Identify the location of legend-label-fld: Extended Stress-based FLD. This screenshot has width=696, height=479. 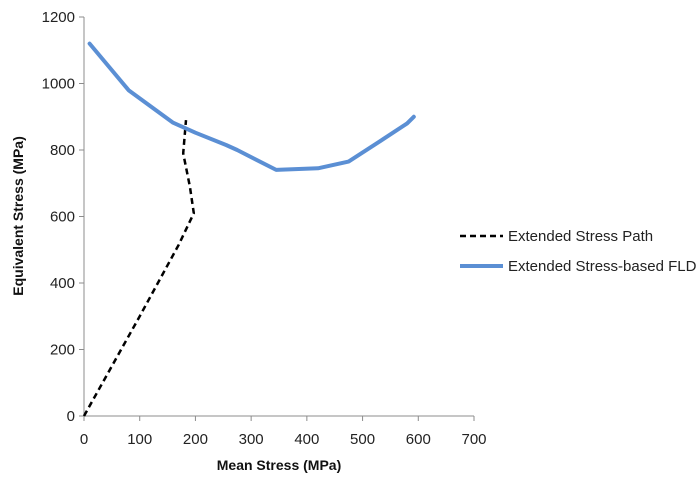
(602, 266).